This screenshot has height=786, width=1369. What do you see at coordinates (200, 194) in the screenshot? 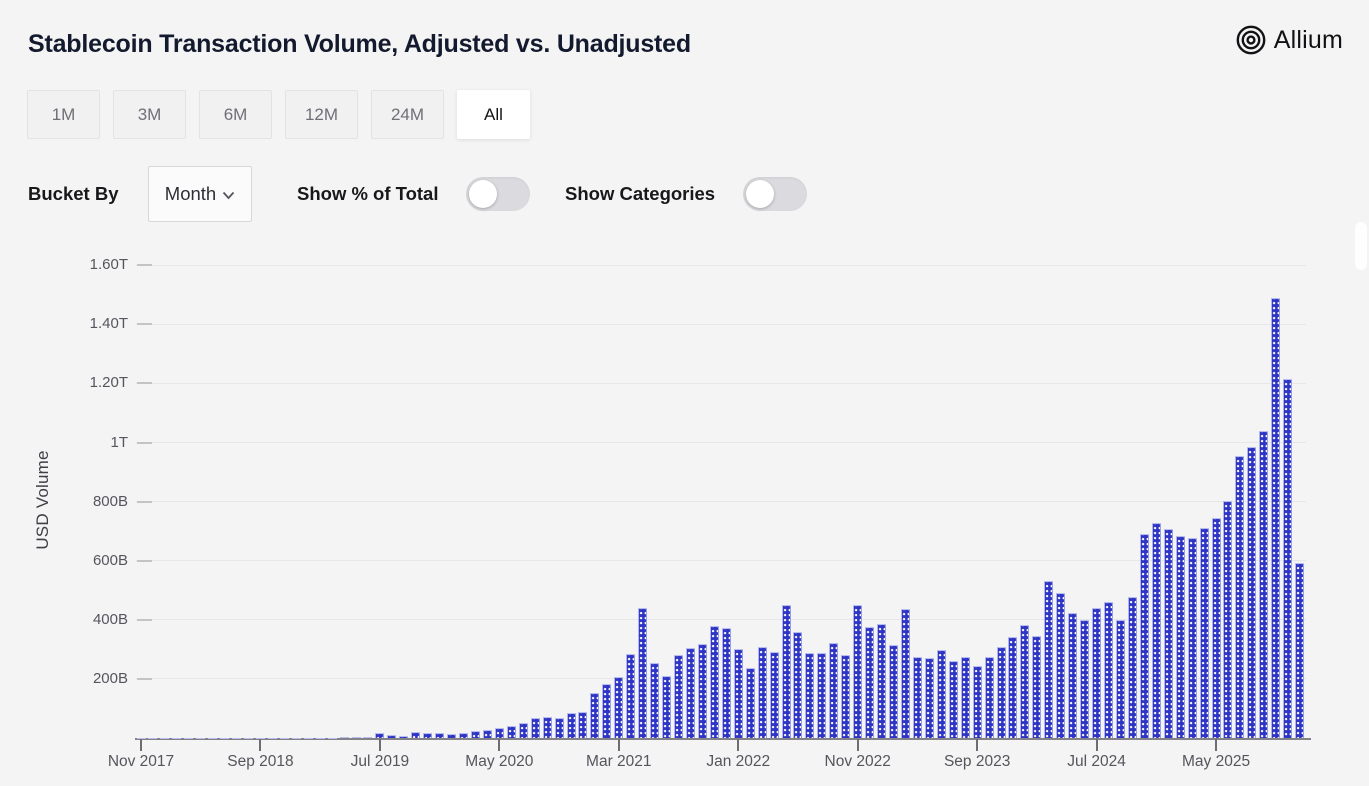
I see `bucket-by-dropdown: Month` at bounding box center [200, 194].